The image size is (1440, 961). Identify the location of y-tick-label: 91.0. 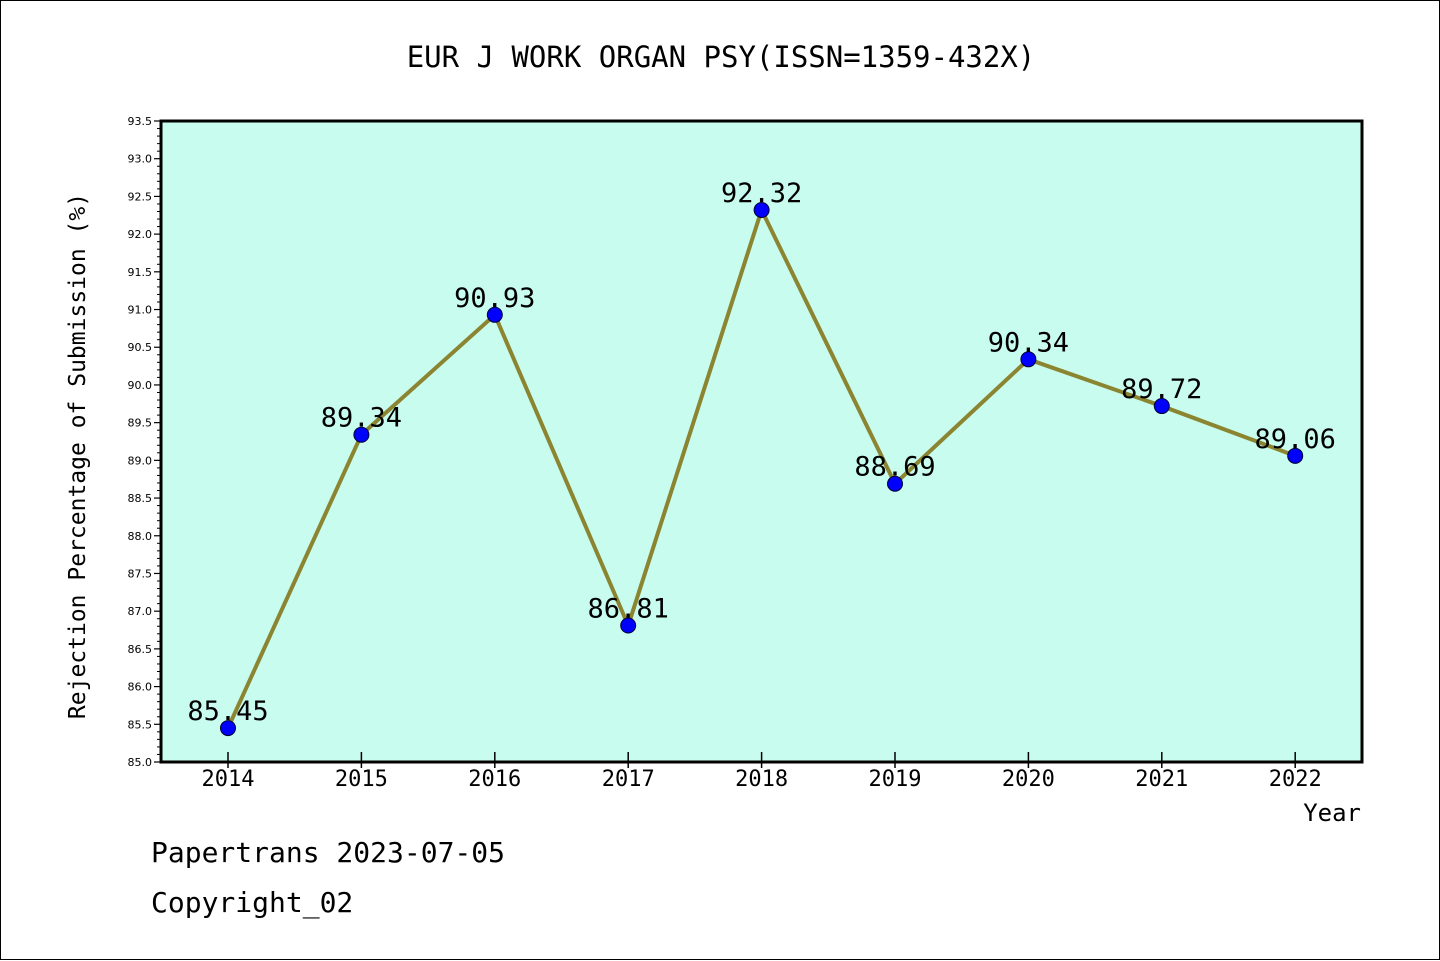
(140, 310).